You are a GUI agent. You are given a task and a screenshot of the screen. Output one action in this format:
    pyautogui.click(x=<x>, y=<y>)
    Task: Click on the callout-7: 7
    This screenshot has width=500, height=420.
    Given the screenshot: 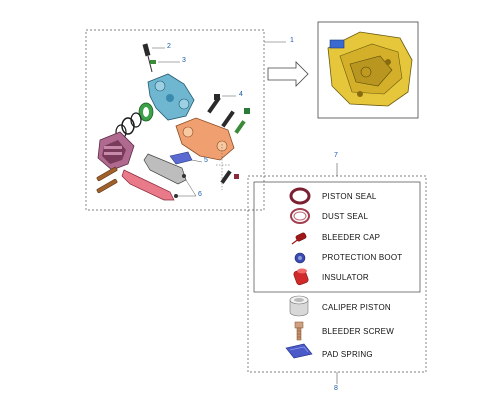 What is the action you would take?
    pyautogui.click(x=336, y=155)
    